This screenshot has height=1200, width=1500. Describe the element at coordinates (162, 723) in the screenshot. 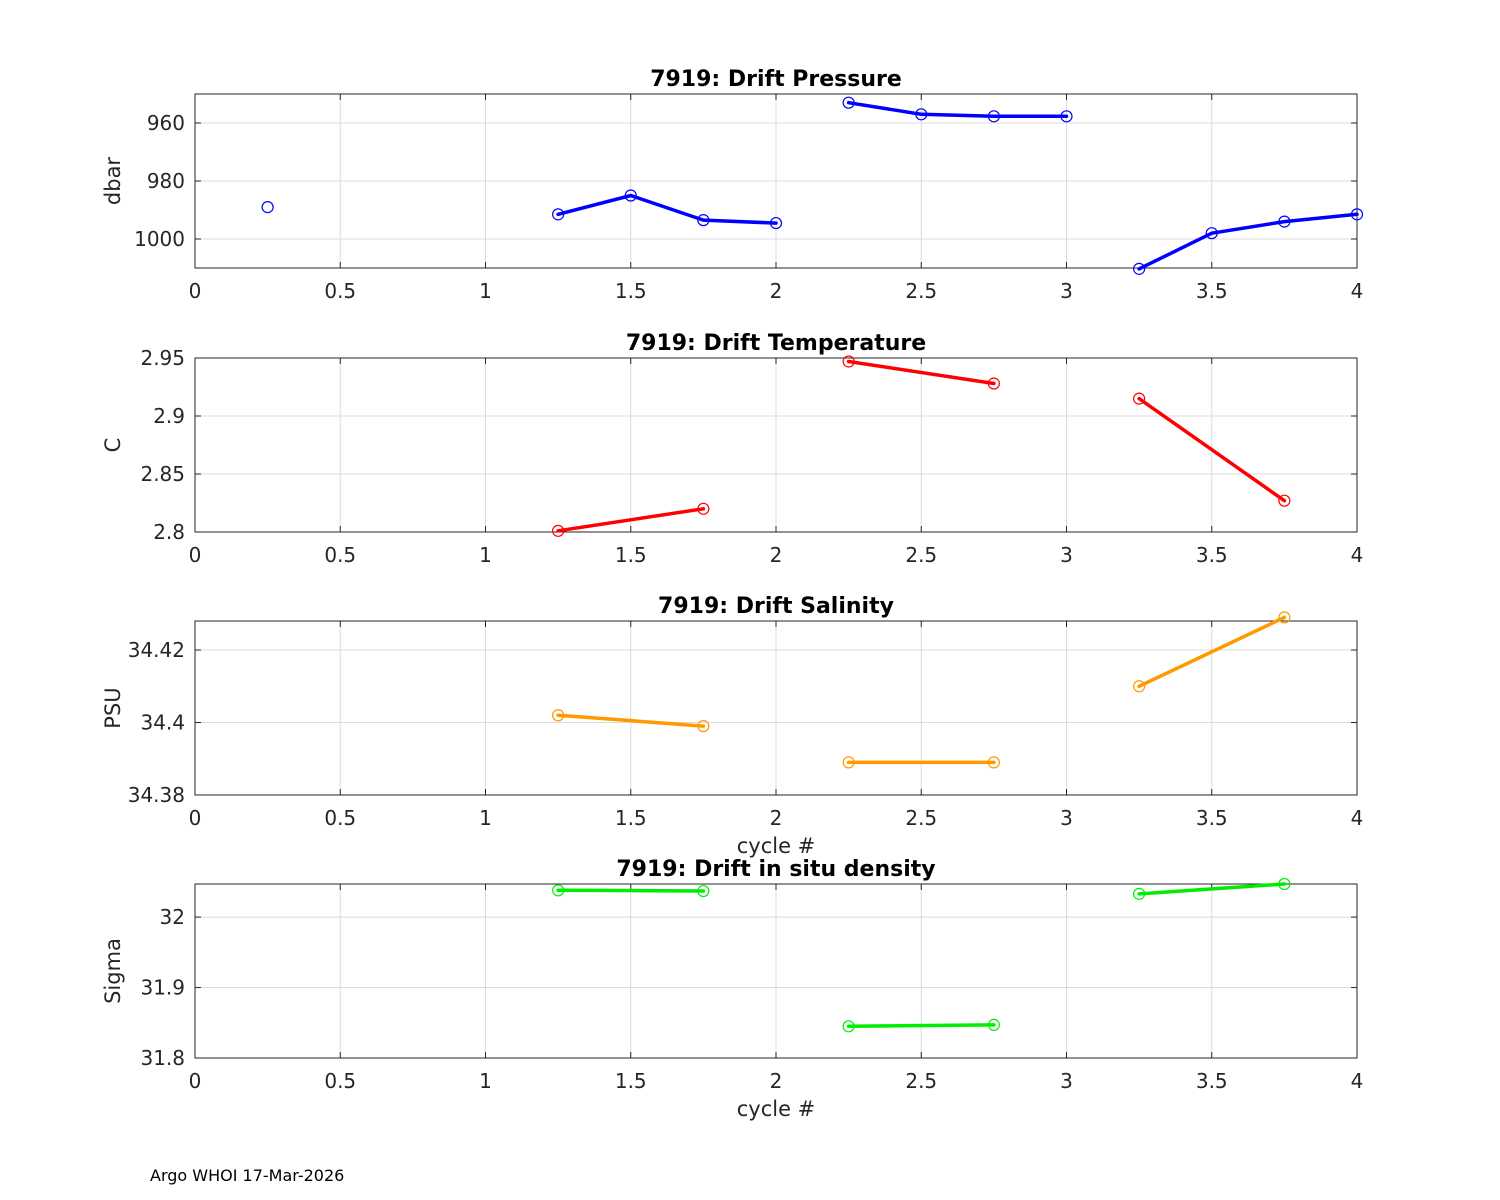

I see `panel-3-y-tick-label: 34.4` at that location.